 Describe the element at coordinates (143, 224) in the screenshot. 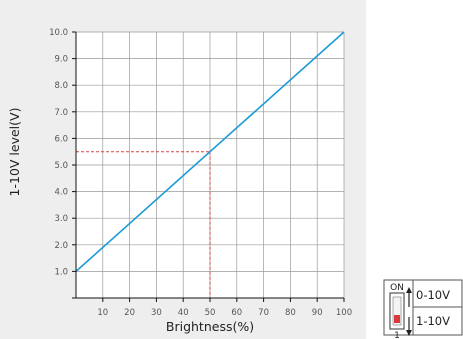

I see `reference-lines` at that location.